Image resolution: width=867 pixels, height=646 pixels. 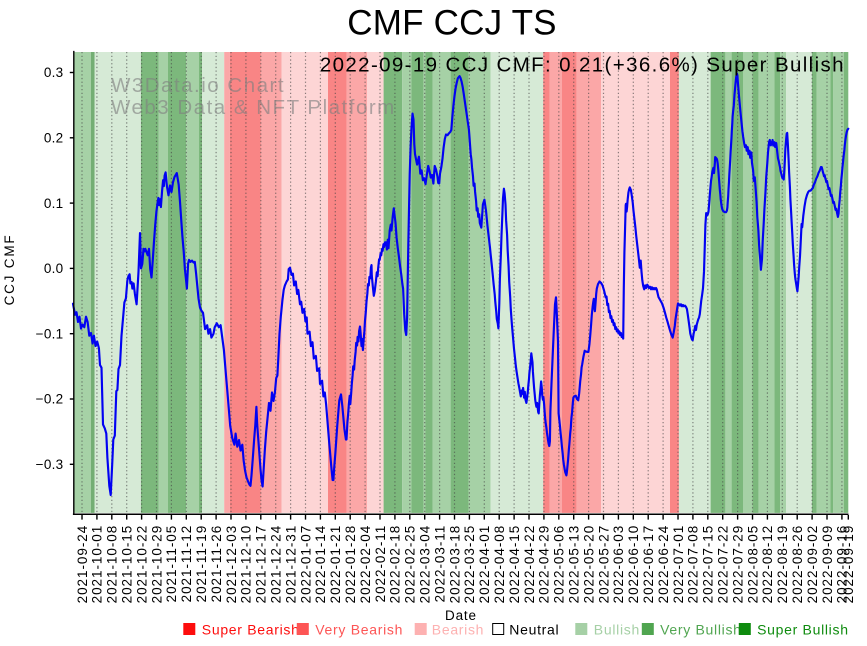 What do you see at coordinates (395, 564) in the screenshot?
I see `svg-text: 2022-02-18` at bounding box center [395, 564].